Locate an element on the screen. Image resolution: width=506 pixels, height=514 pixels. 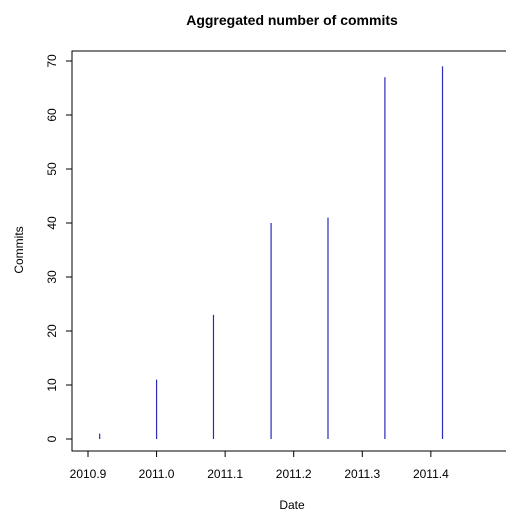
y-axis-label: Commits is located at coordinates (19, 249).